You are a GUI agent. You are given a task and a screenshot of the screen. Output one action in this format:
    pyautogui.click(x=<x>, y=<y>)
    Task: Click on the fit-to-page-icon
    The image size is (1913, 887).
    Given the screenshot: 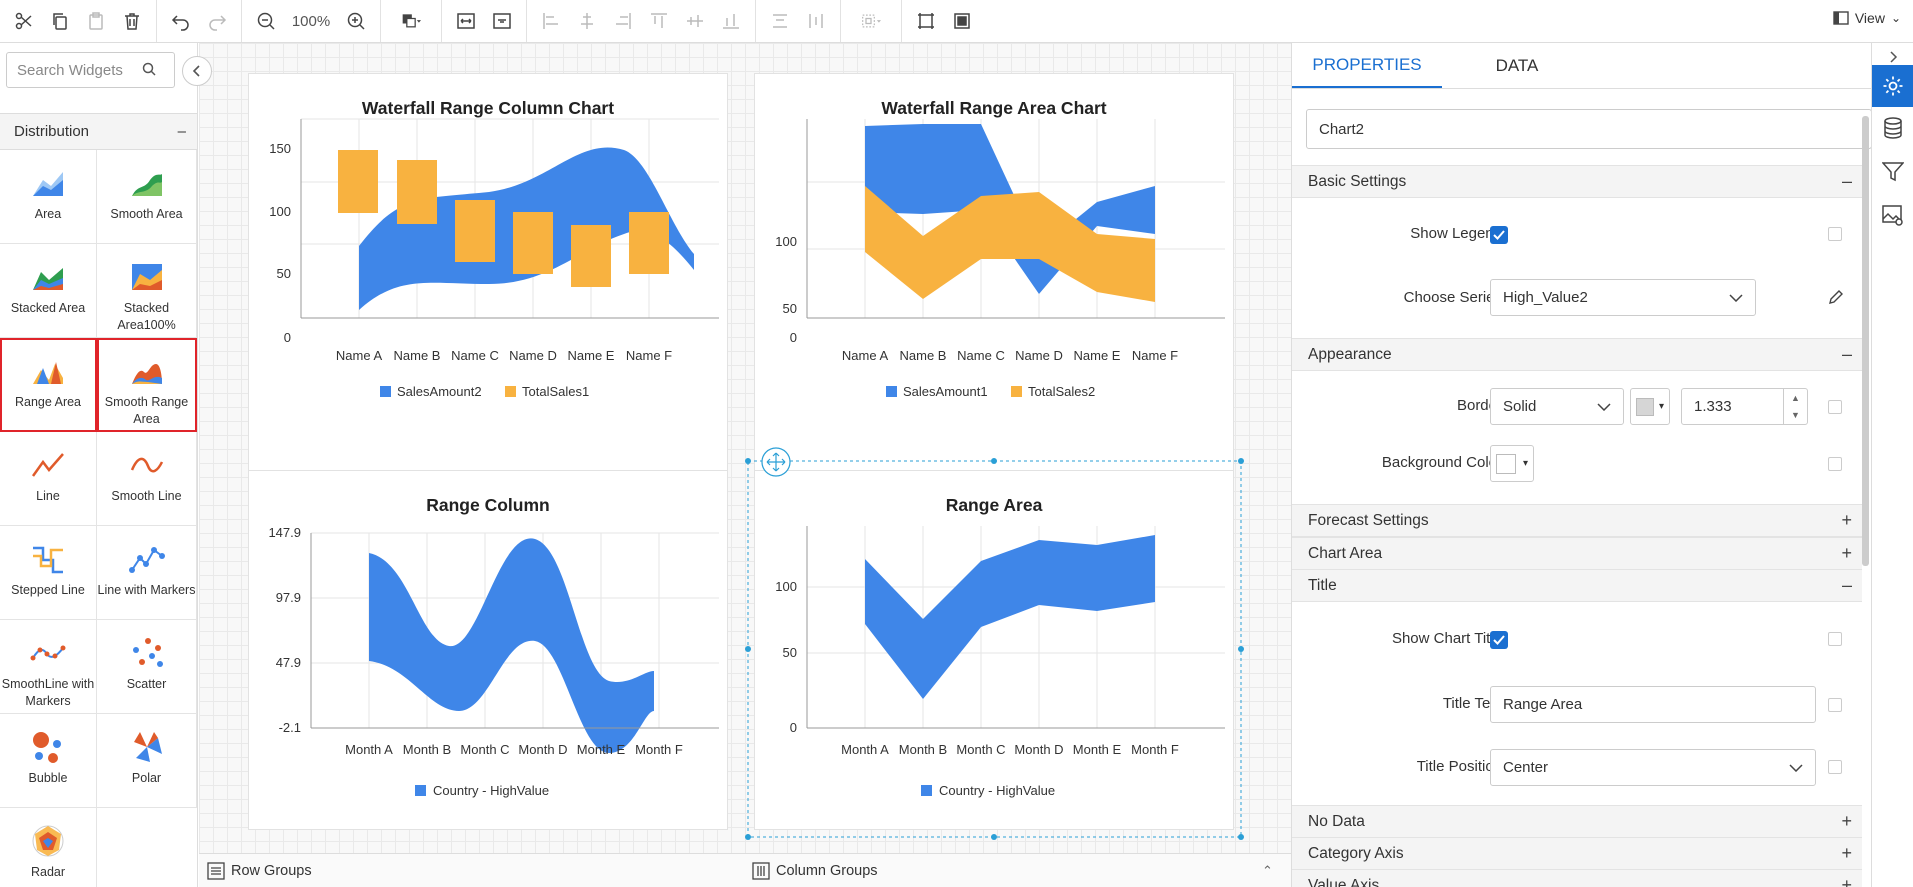 What is the action you would take?
    pyautogui.click(x=962, y=21)
    